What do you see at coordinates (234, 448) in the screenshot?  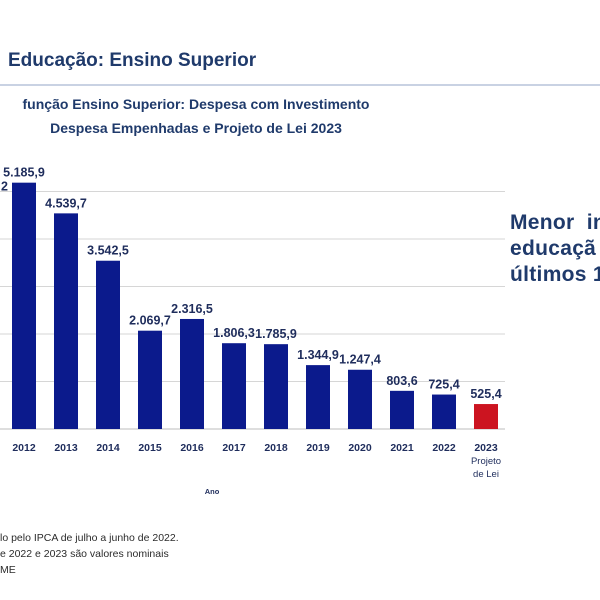 I see `x-tick-label: 2017` at bounding box center [234, 448].